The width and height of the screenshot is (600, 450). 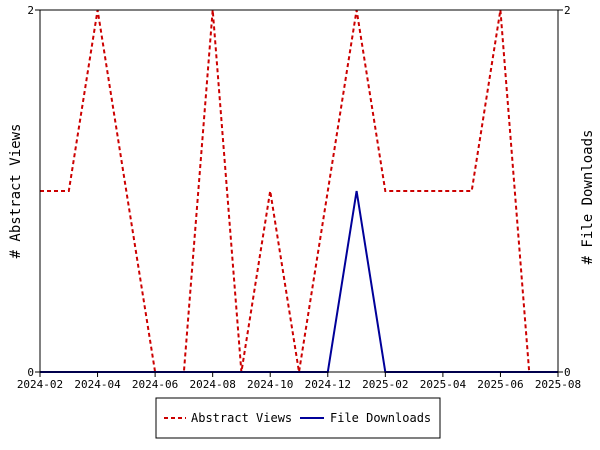 I want to click on x-tick-label: 2025-04, so click(x=443, y=384).